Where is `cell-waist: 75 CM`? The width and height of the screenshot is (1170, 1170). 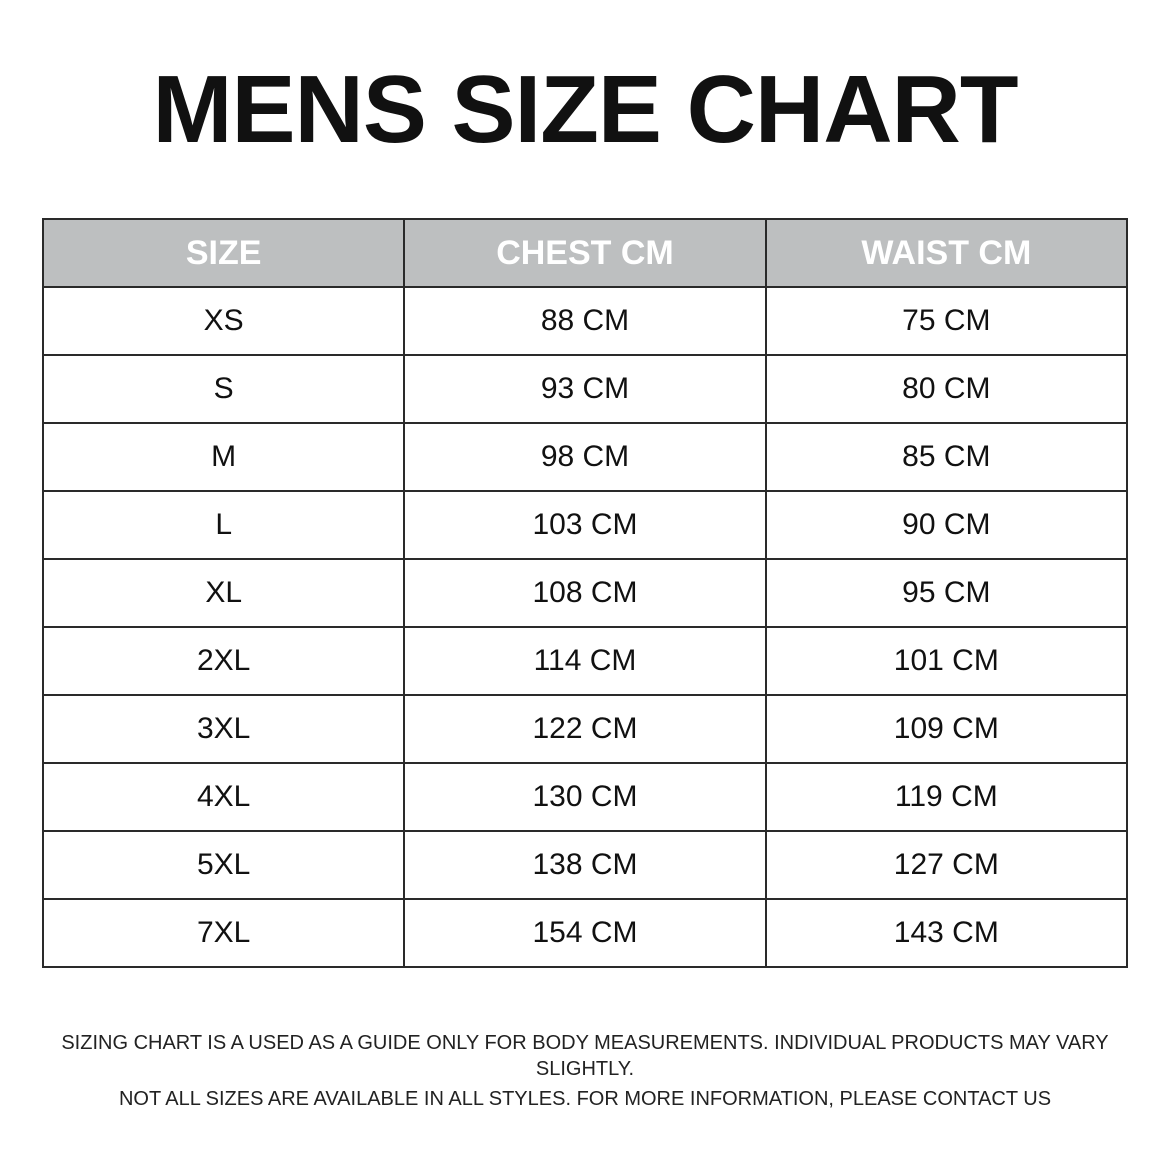 cell-waist: 75 CM is located at coordinates (946, 321).